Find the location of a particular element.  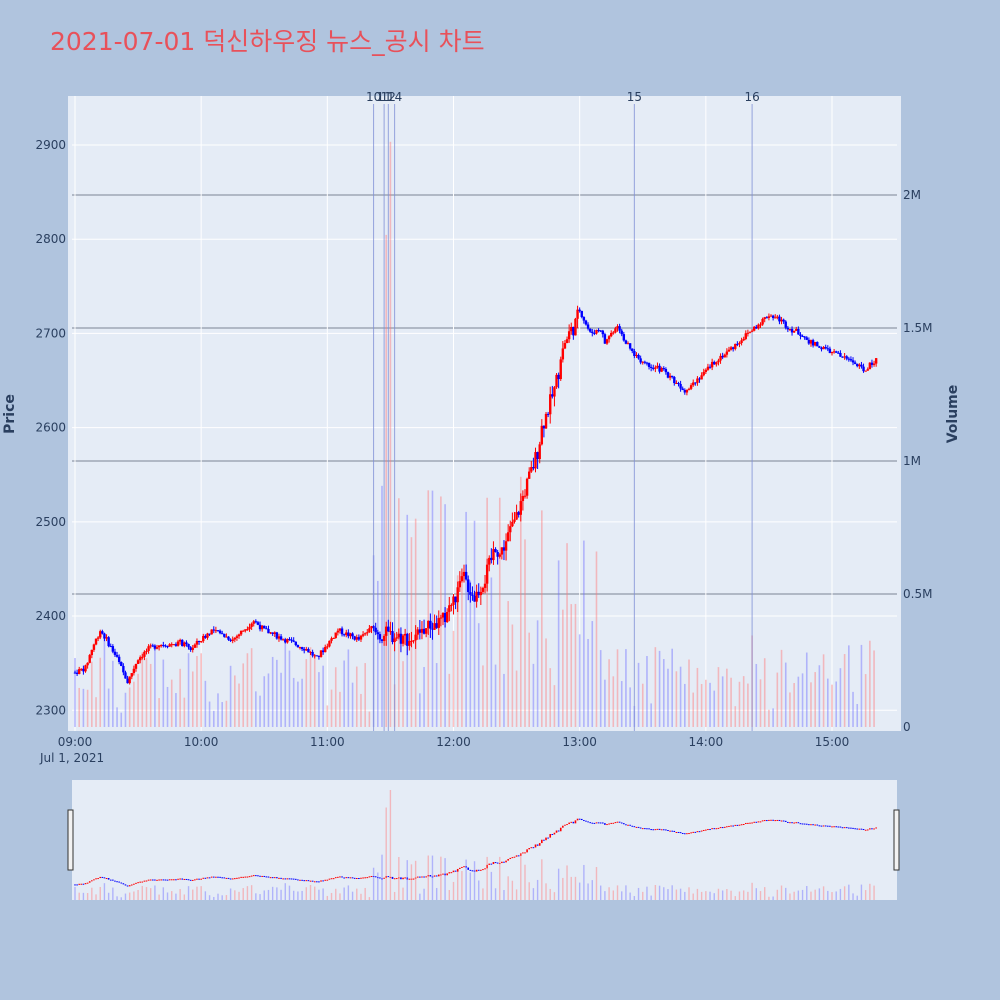

range-slider-handle-left is located at coordinates (70, 840).